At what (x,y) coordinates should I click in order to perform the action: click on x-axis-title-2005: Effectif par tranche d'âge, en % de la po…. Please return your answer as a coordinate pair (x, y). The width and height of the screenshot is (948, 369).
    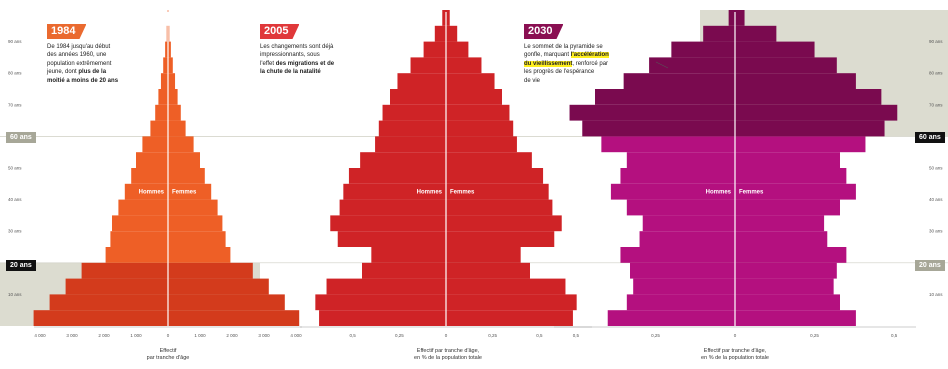
    Looking at the image, I should click on (448, 354).